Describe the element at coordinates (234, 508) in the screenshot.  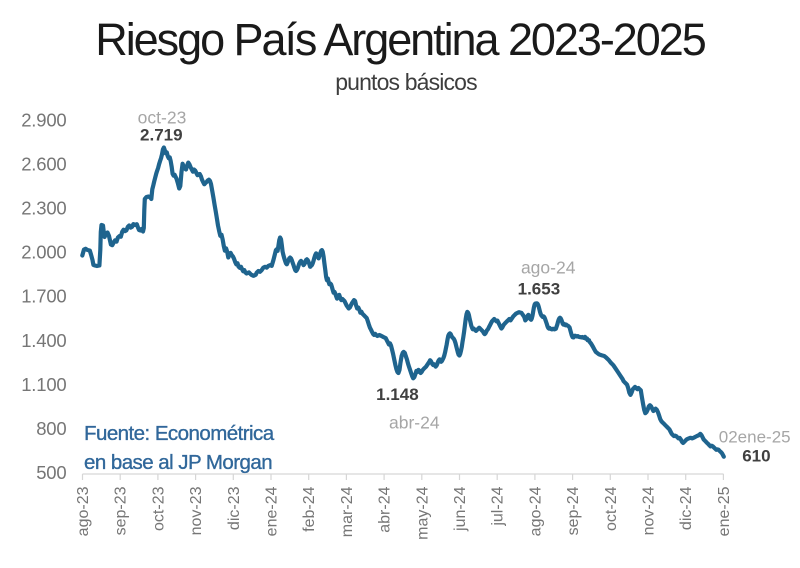
I see `svg-text: dic-23` at that location.